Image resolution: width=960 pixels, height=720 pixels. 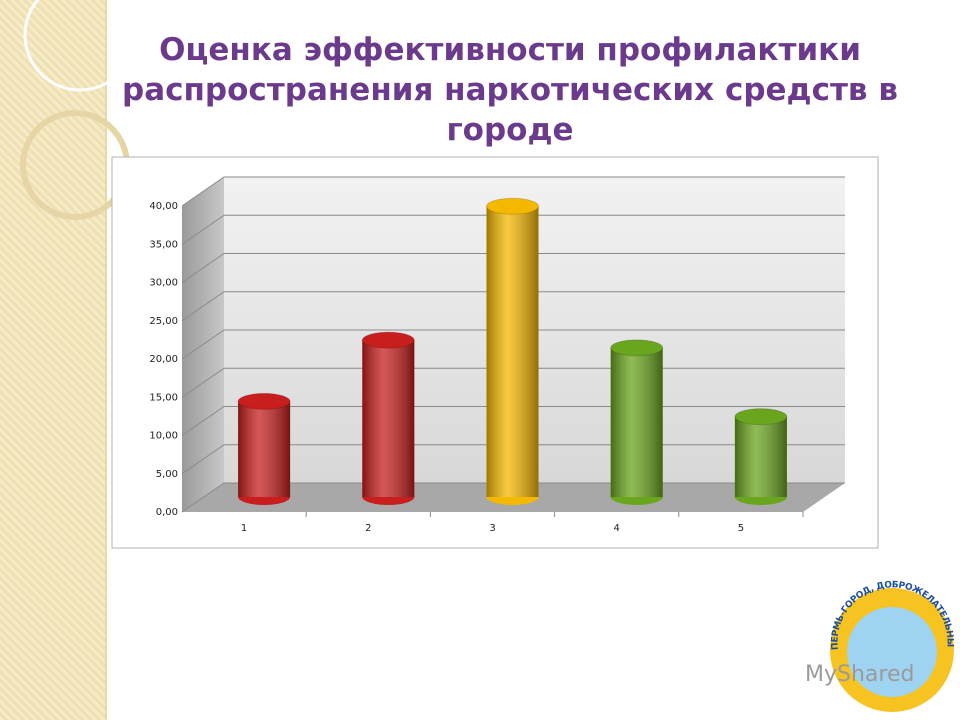 I want to click on y-tick-label: 5,00, so click(x=167, y=474).